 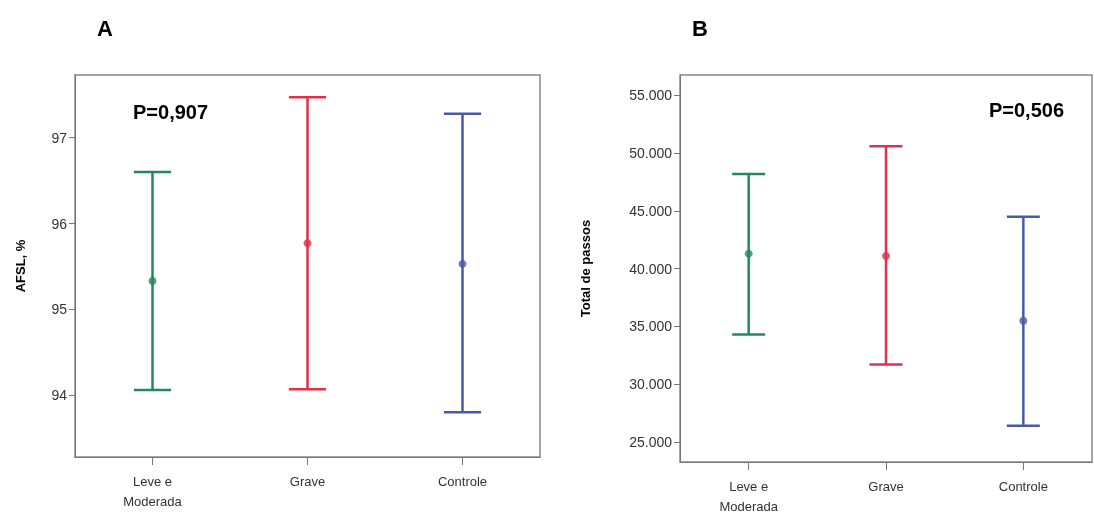 I want to click on annotation: P=0,506, so click(x=1026, y=110).